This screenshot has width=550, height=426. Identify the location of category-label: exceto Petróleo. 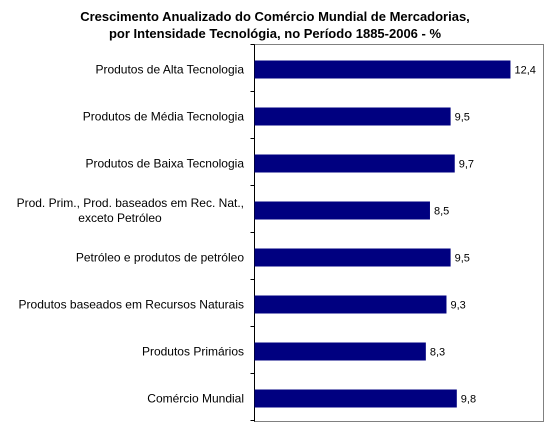
(120, 218).